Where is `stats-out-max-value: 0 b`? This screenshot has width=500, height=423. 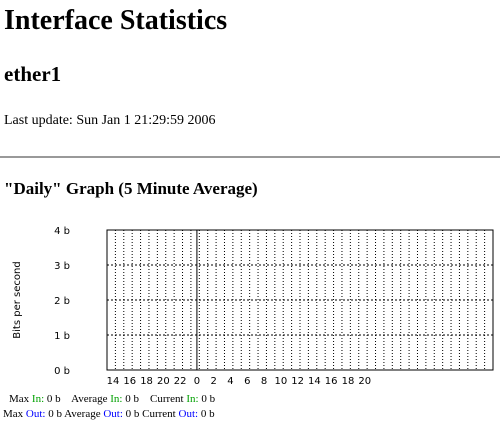 stats-out-max-value: 0 b is located at coordinates (55, 414).